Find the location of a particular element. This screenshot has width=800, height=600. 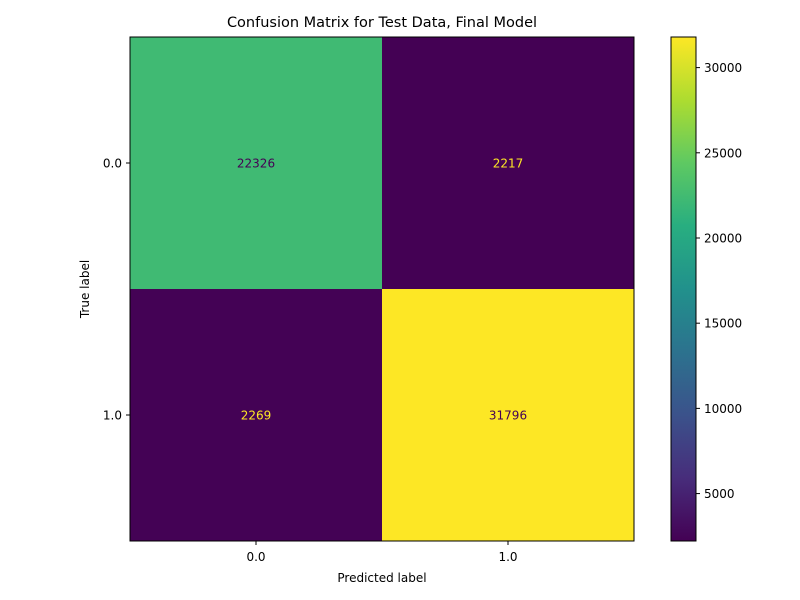

y-axis-ticks: 0.0 1.0 is located at coordinates (116, 290).